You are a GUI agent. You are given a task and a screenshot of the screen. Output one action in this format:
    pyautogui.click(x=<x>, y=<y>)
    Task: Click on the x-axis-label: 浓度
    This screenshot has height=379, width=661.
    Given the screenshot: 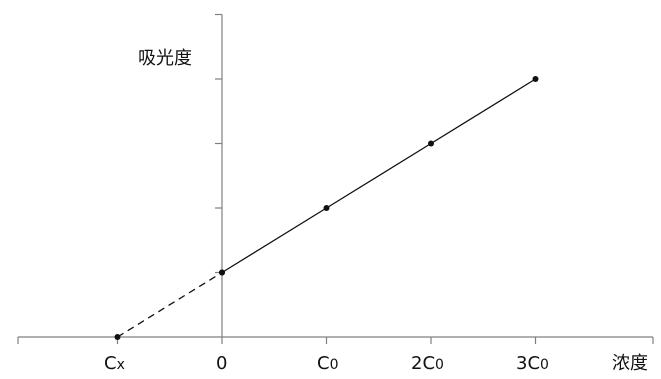 What is the action you would take?
    pyautogui.click(x=630, y=363)
    